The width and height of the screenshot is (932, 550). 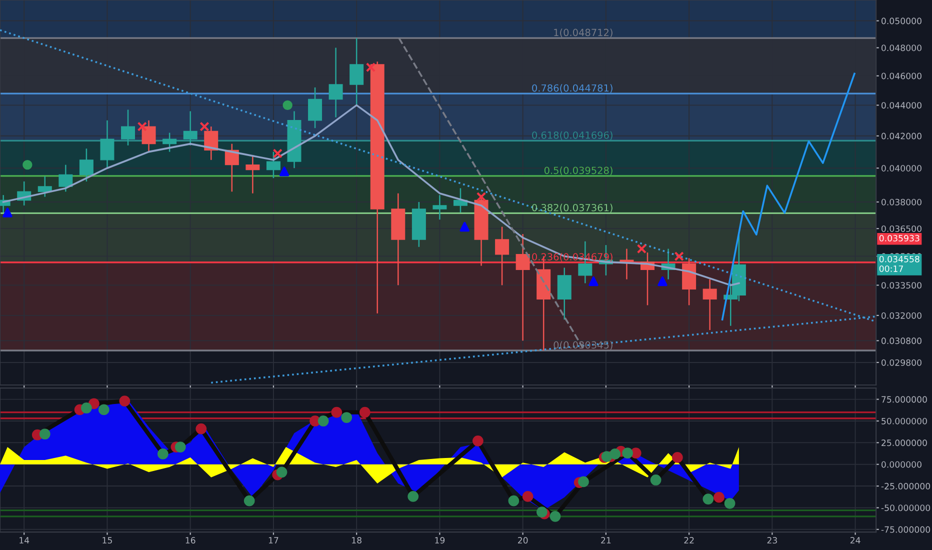 I want to click on y-tick-label: 0.033500, so click(x=902, y=285).